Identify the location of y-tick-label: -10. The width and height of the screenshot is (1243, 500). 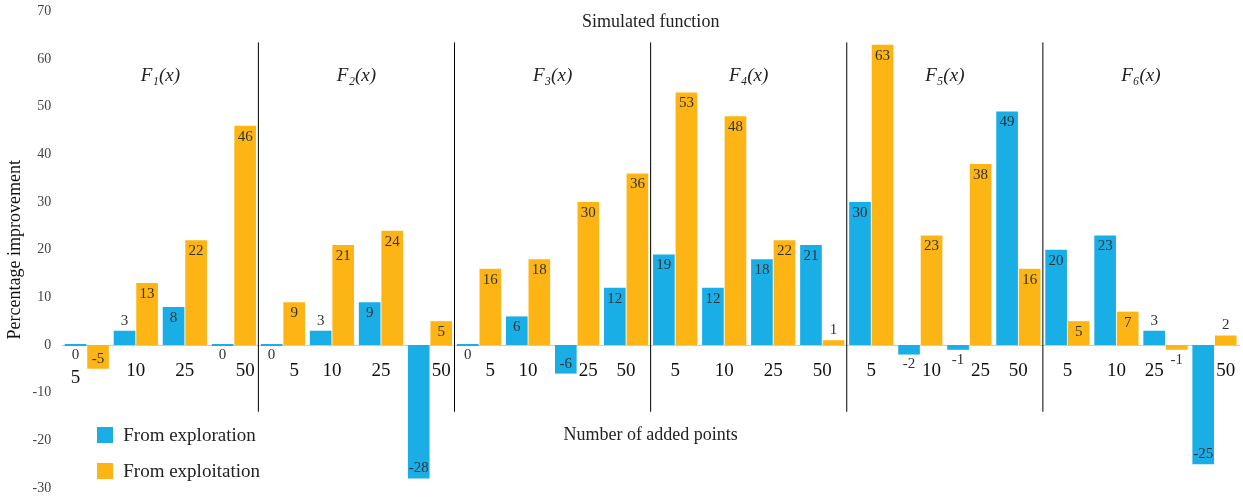
(42, 392).